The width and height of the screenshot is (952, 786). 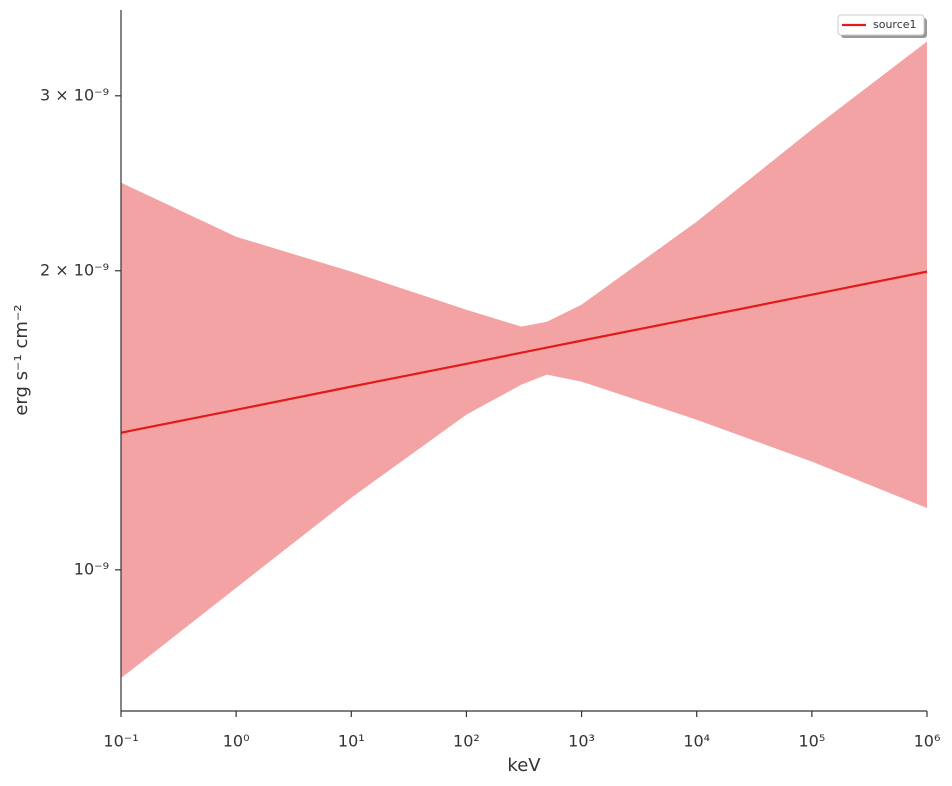 What do you see at coordinates (581, 741) in the screenshot?
I see `x-tick-label: 10³` at bounding box center [581, 741].